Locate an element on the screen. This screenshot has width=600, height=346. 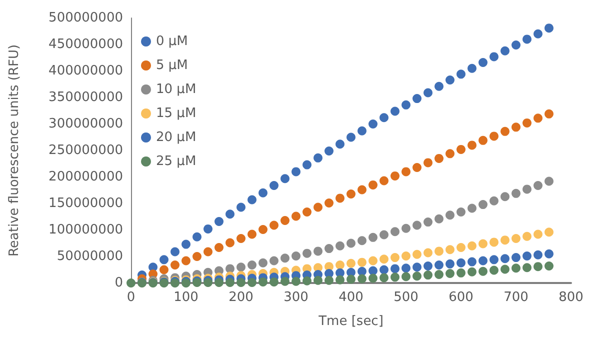
legend-label: 10 μM is located at coordinates (176, 89).